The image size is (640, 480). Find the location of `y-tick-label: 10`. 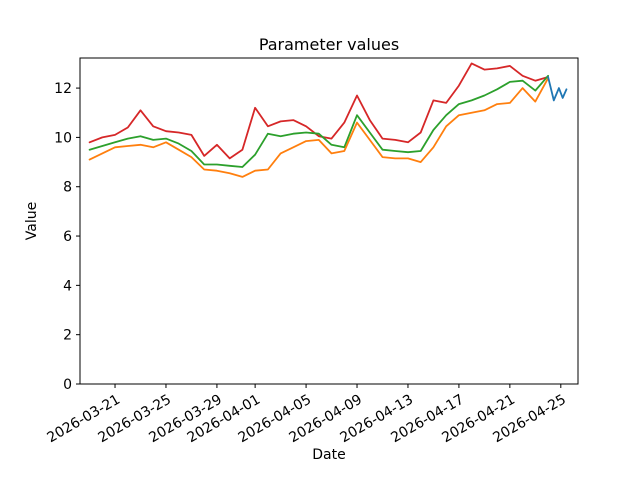

y-tick-label: 10 is located at coordinates (63, 138).